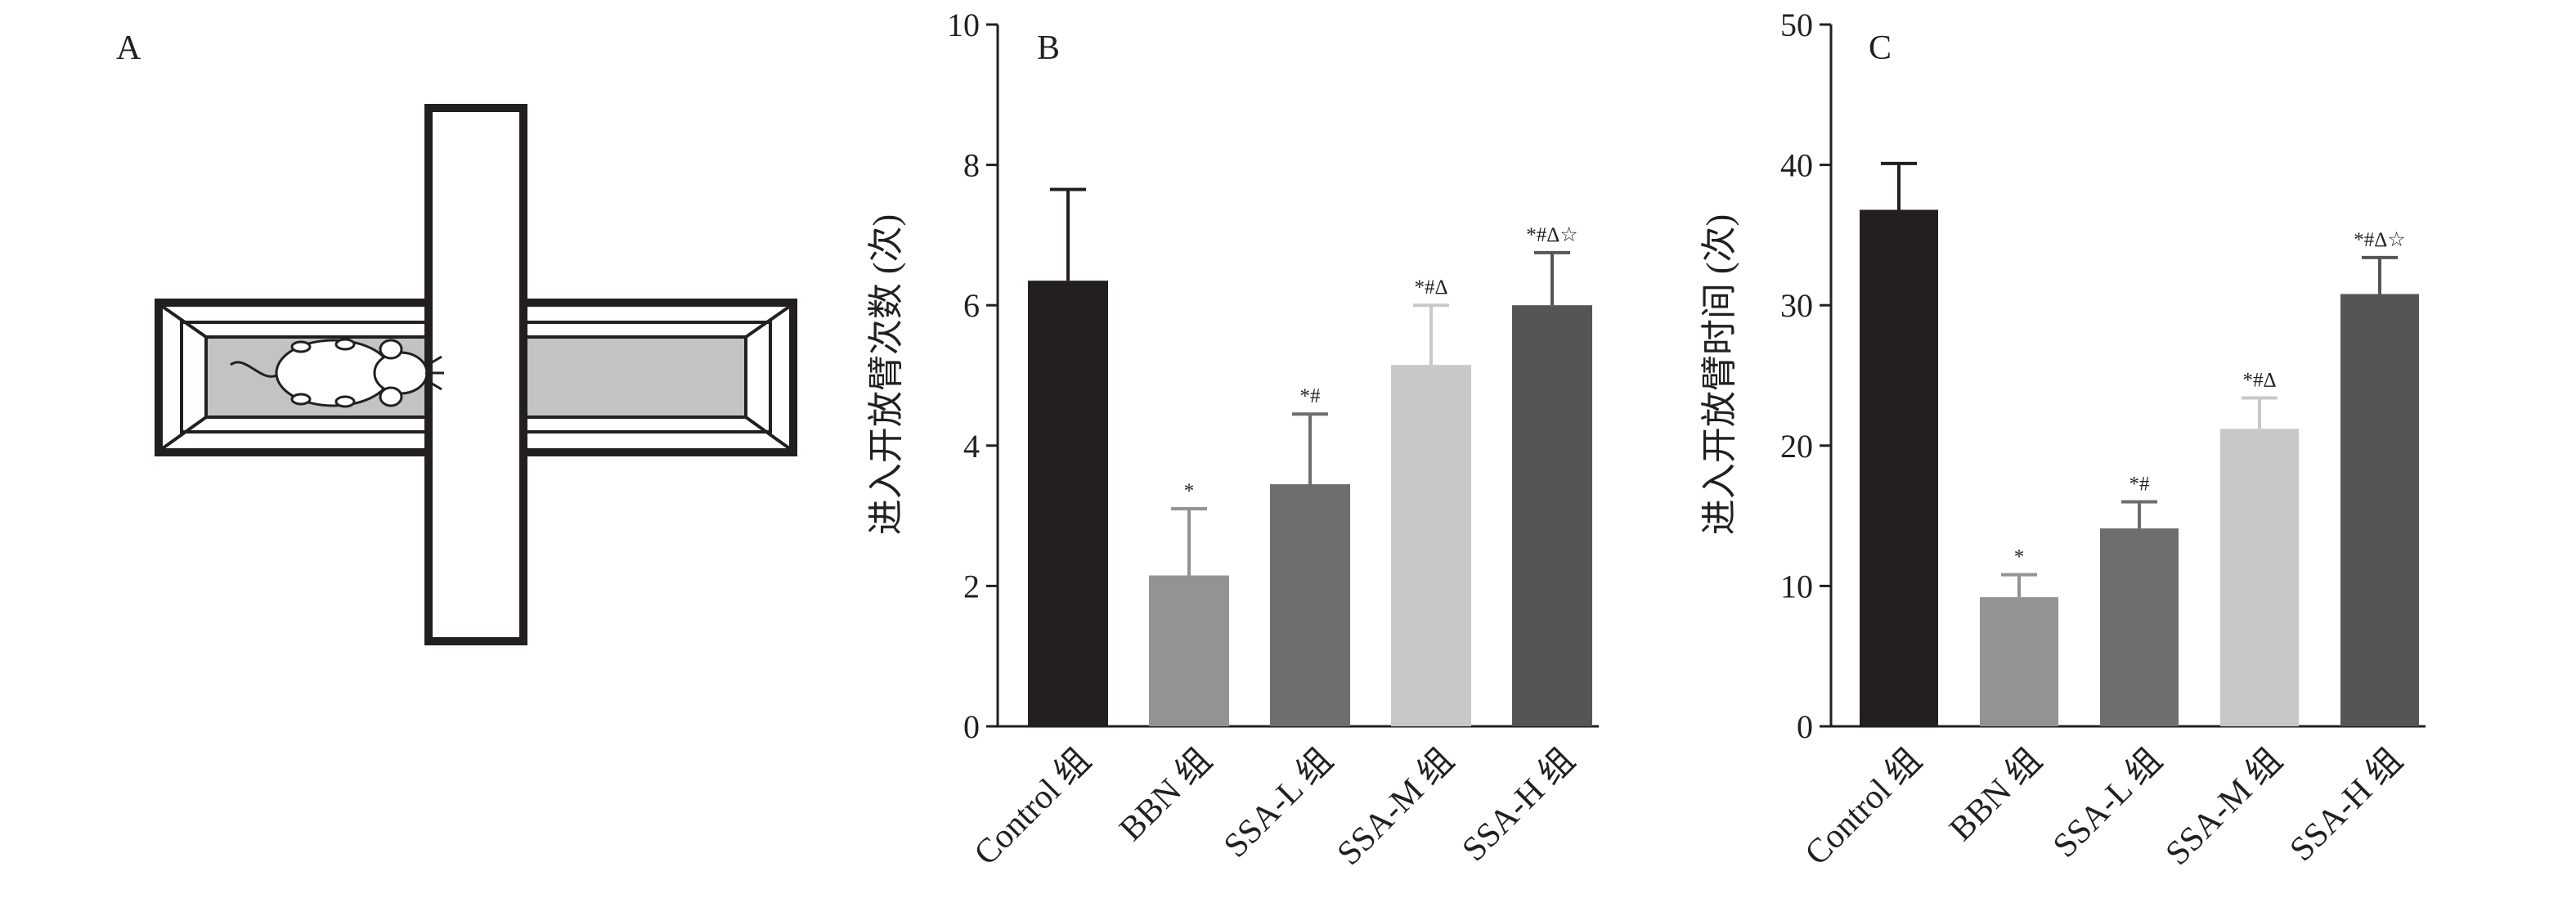 This screenshot has width=2576, height=912. I want to click on y-tick-label: 30, so click(1797, 306).